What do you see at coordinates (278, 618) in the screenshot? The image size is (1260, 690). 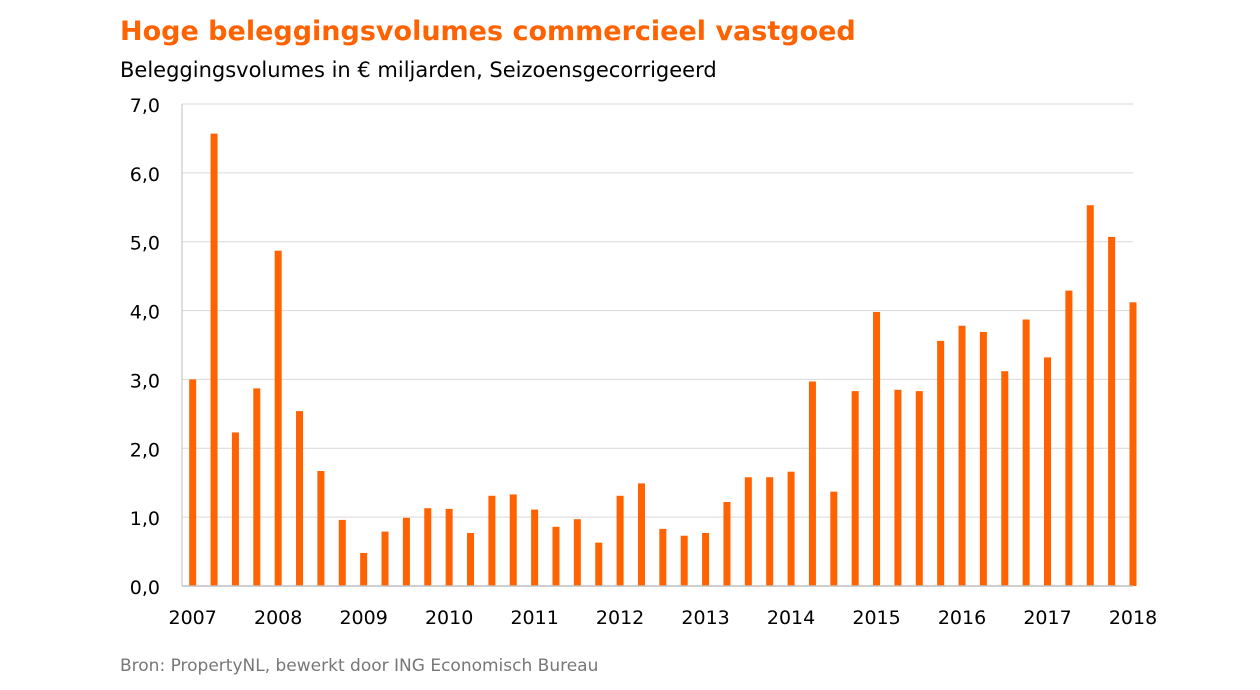 I see `x-tick-label: 2008` at bounding box center [278, 618].